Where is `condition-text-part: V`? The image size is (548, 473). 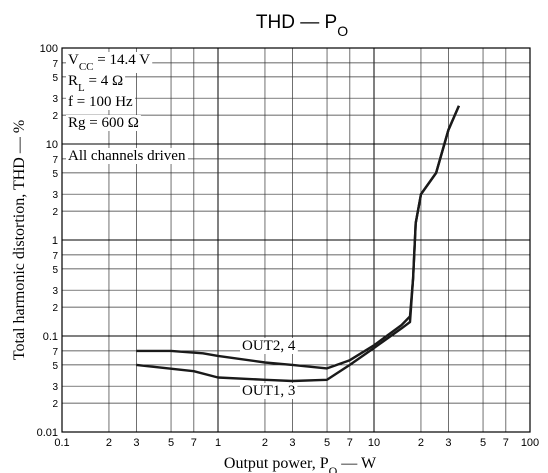
condition-text-part: V is located at coordinates (73, 60).